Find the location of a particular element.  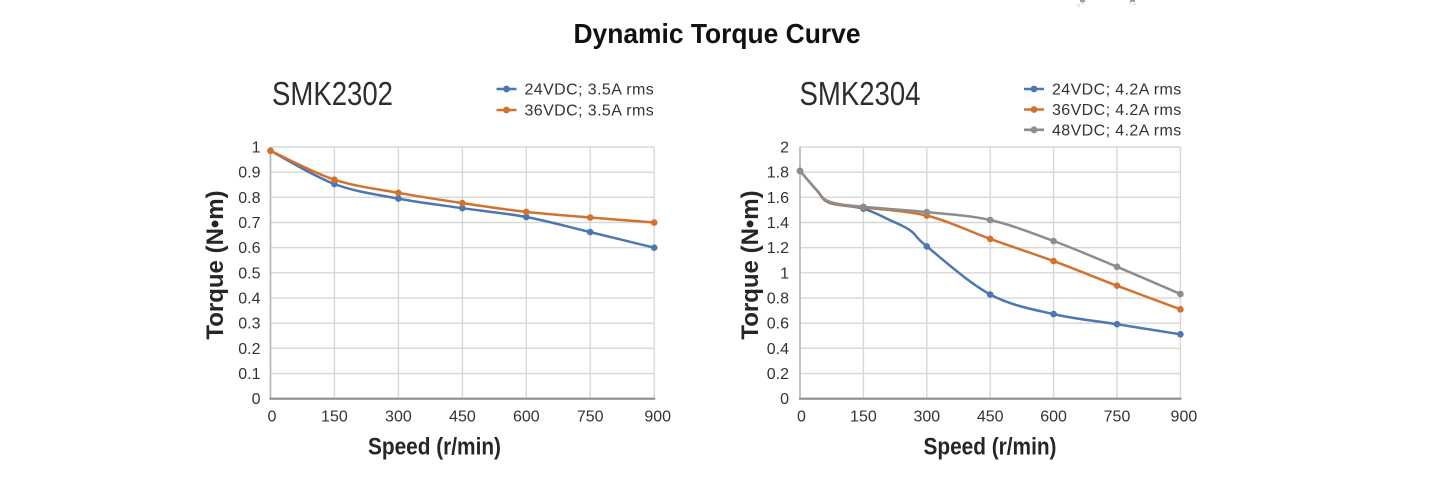

svg-text: 1.2 is located at coordinates (778, 248).